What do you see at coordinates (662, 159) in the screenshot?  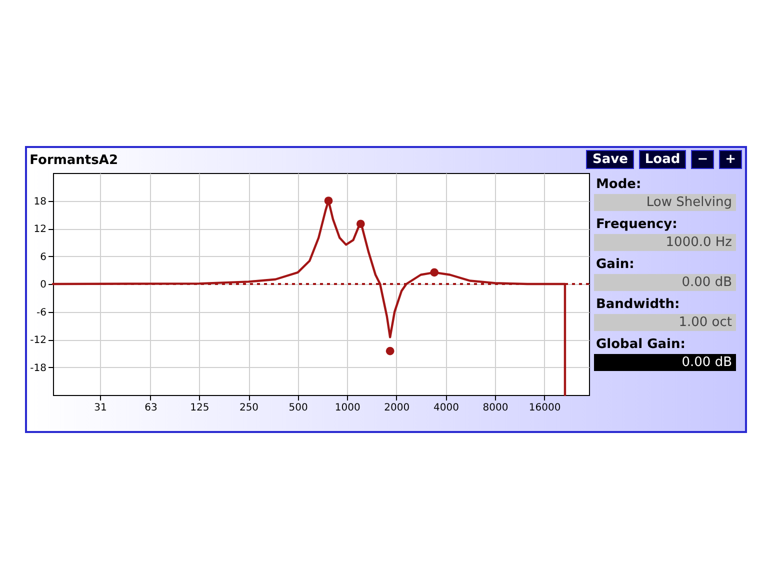 I see `text: Load` at bounding box center [662, 159].